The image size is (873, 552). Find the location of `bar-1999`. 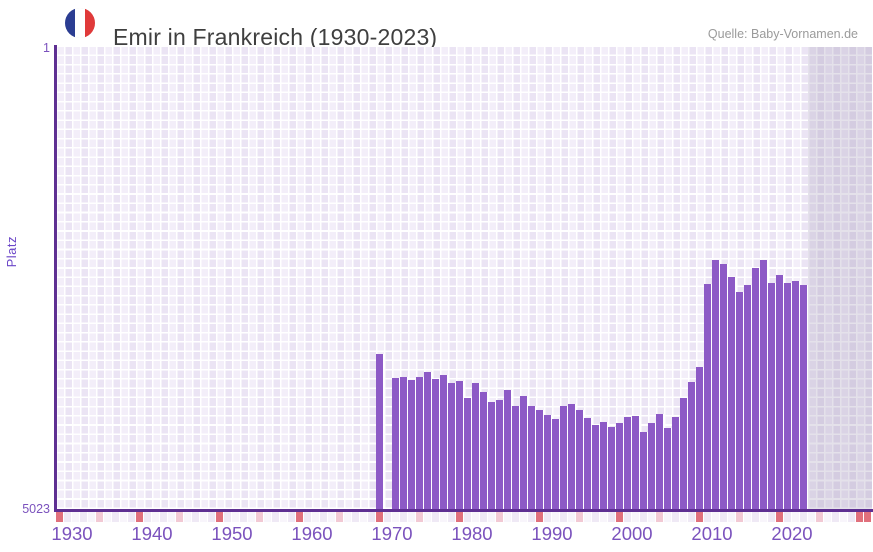

bar-1999 is located at coordinates (628, 462).